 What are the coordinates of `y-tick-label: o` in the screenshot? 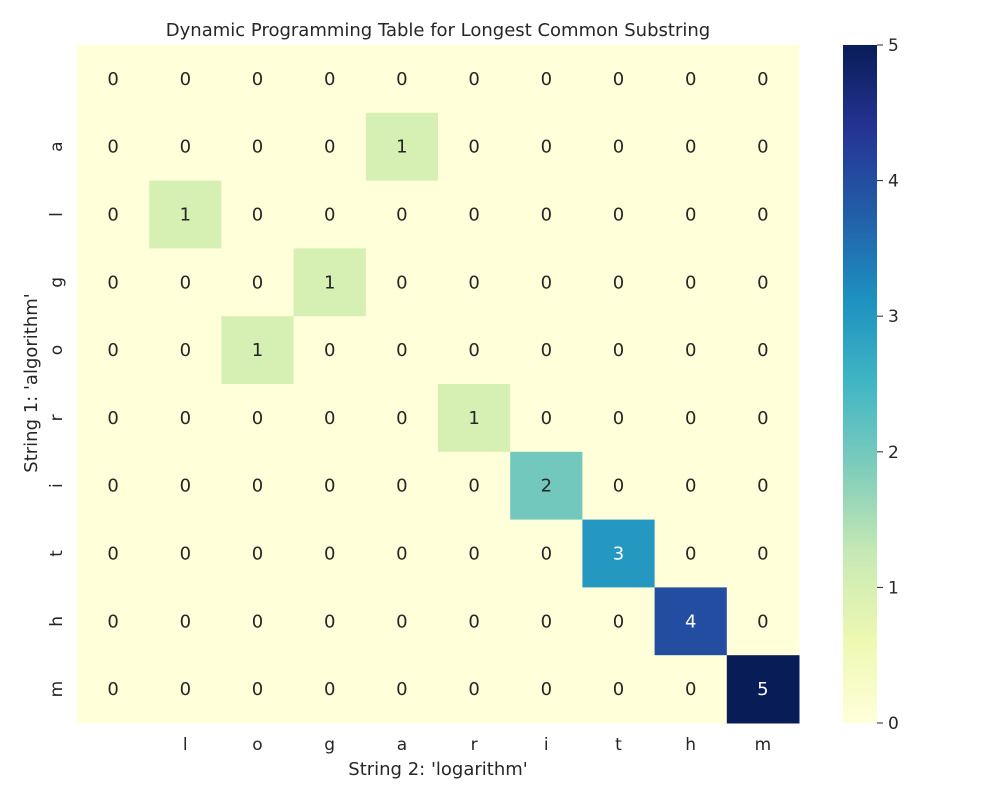 It's located at (57, 350).